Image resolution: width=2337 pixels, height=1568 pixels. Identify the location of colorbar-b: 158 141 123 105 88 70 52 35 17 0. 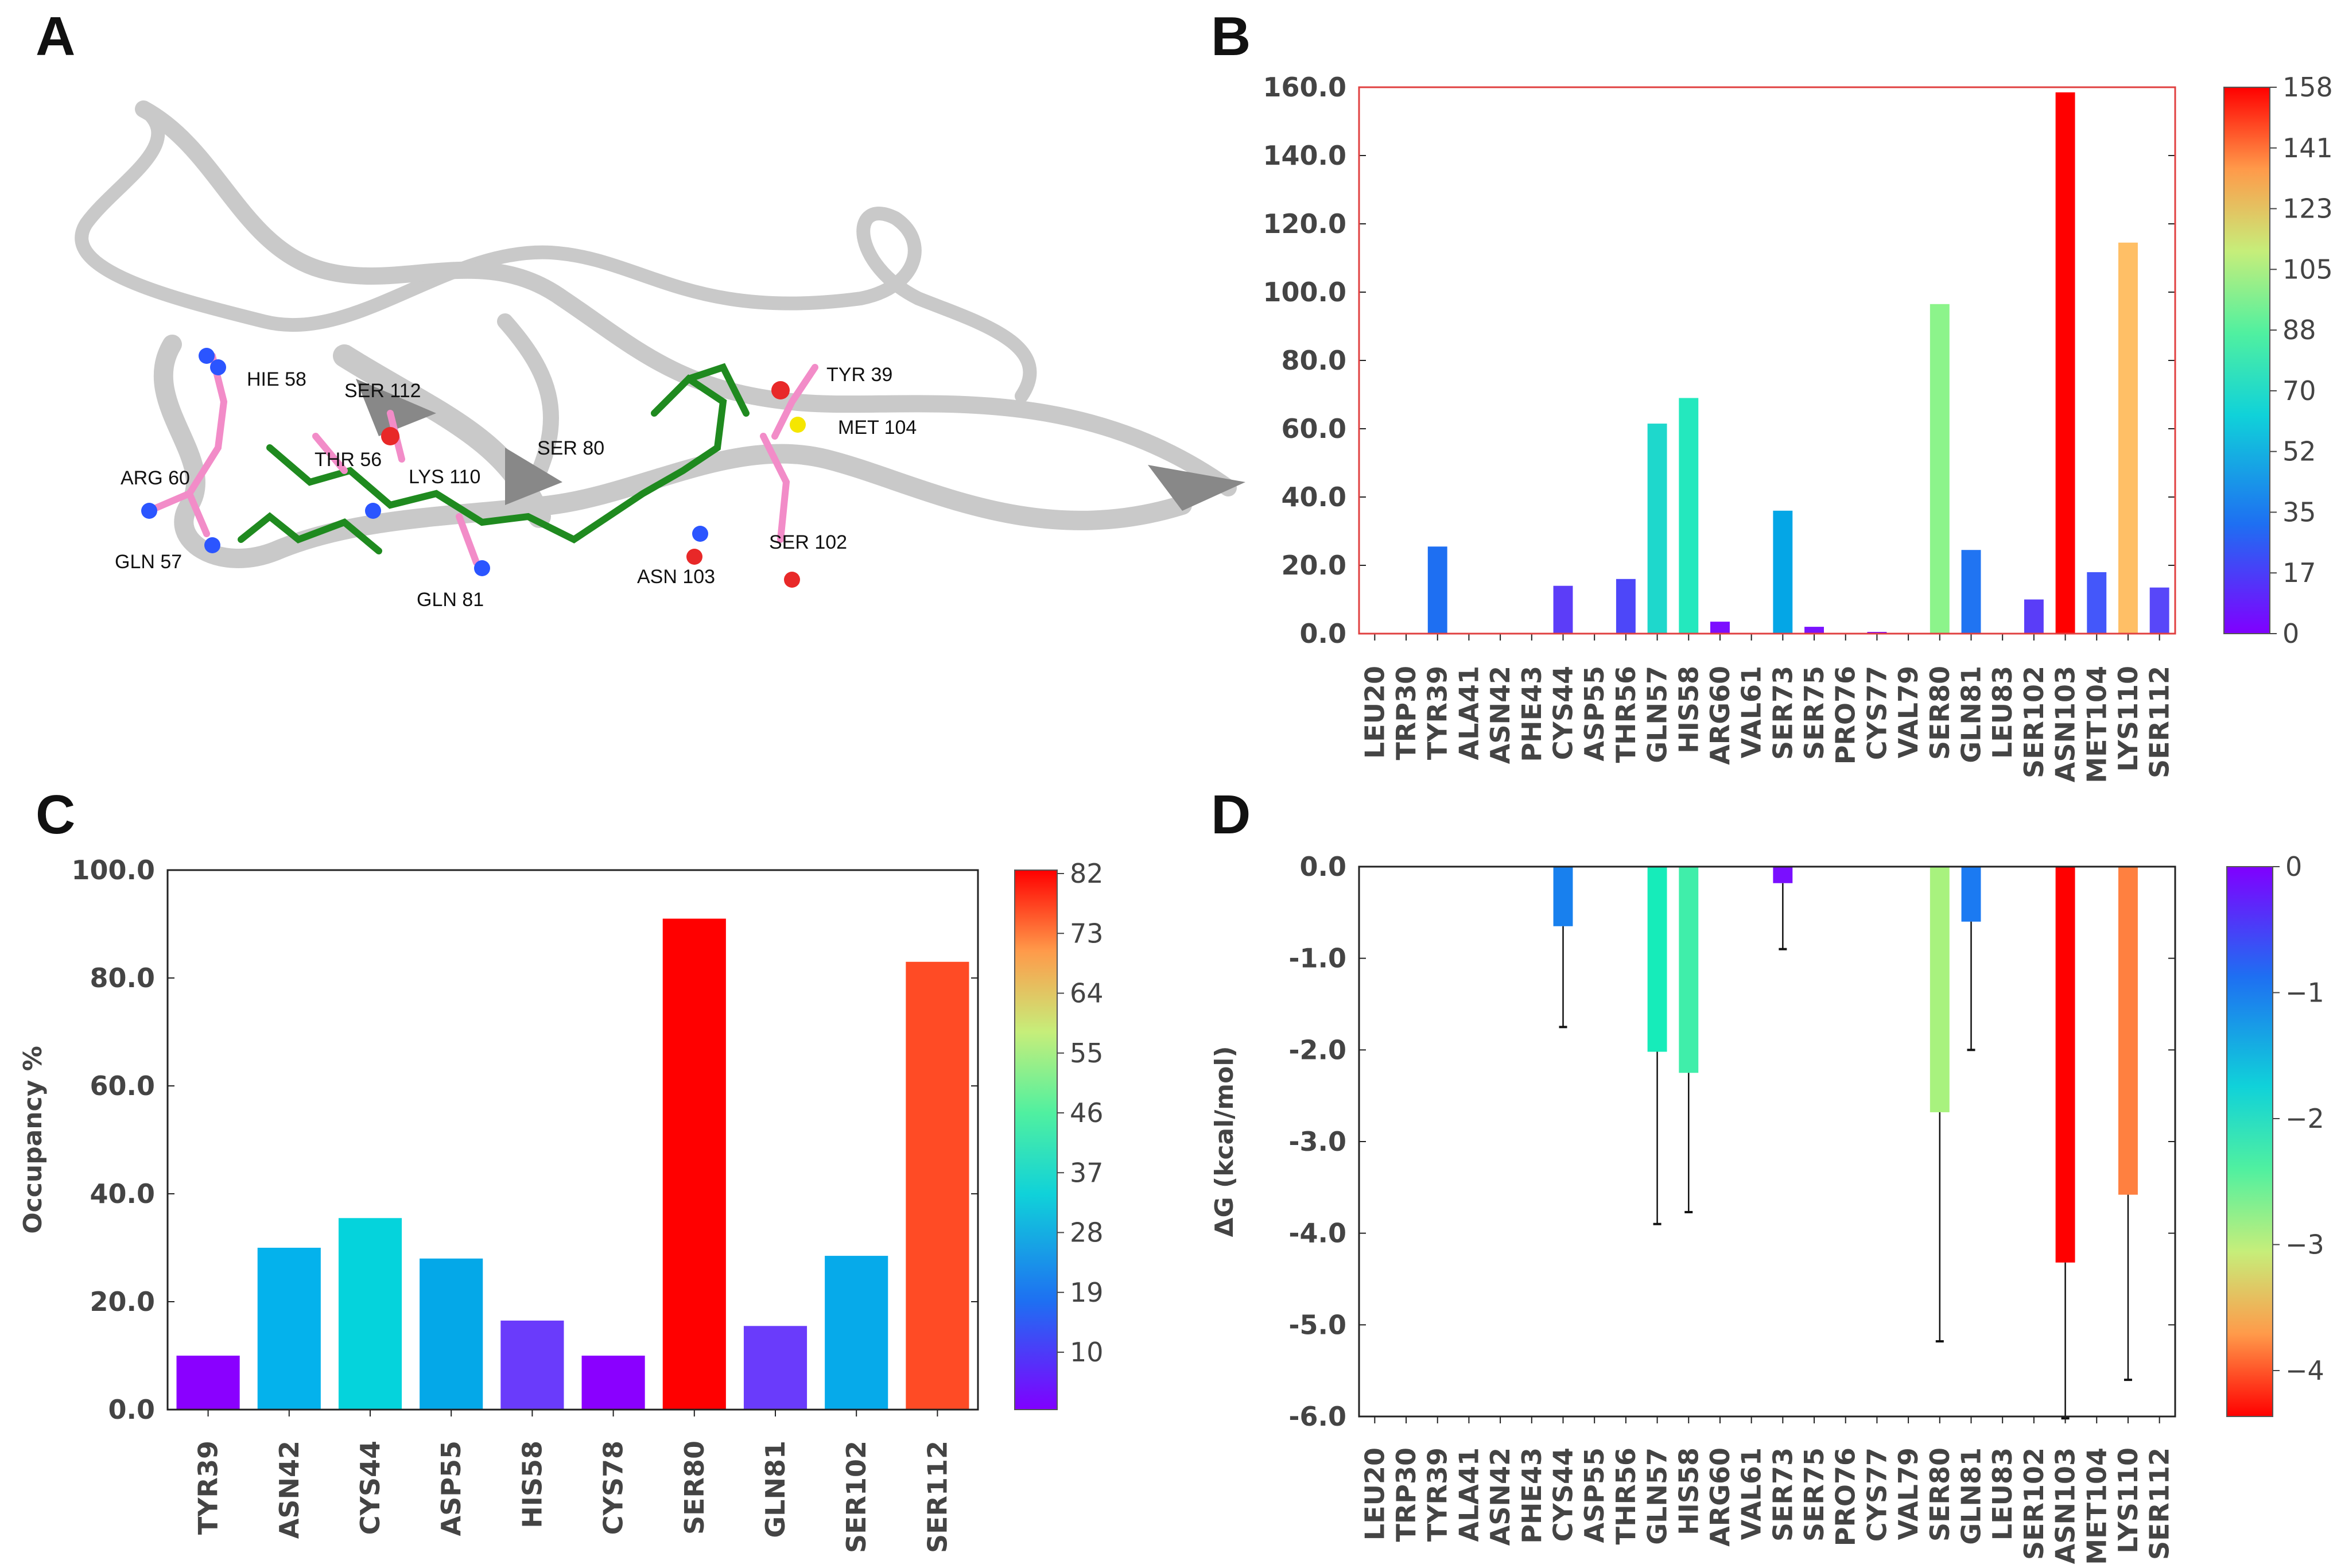
(2278, 360).